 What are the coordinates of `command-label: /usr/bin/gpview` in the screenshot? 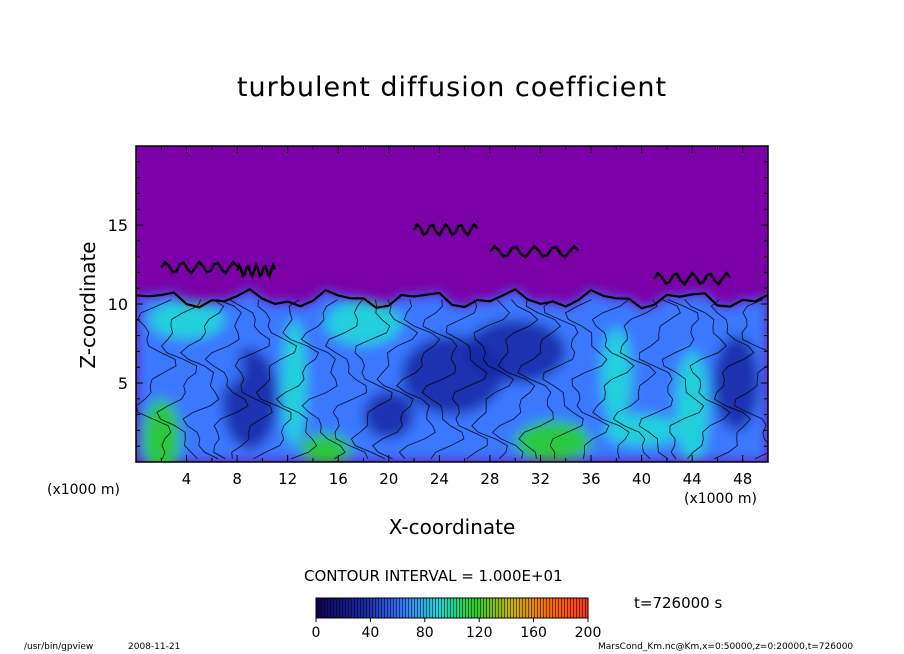 It's located at (59, 647).